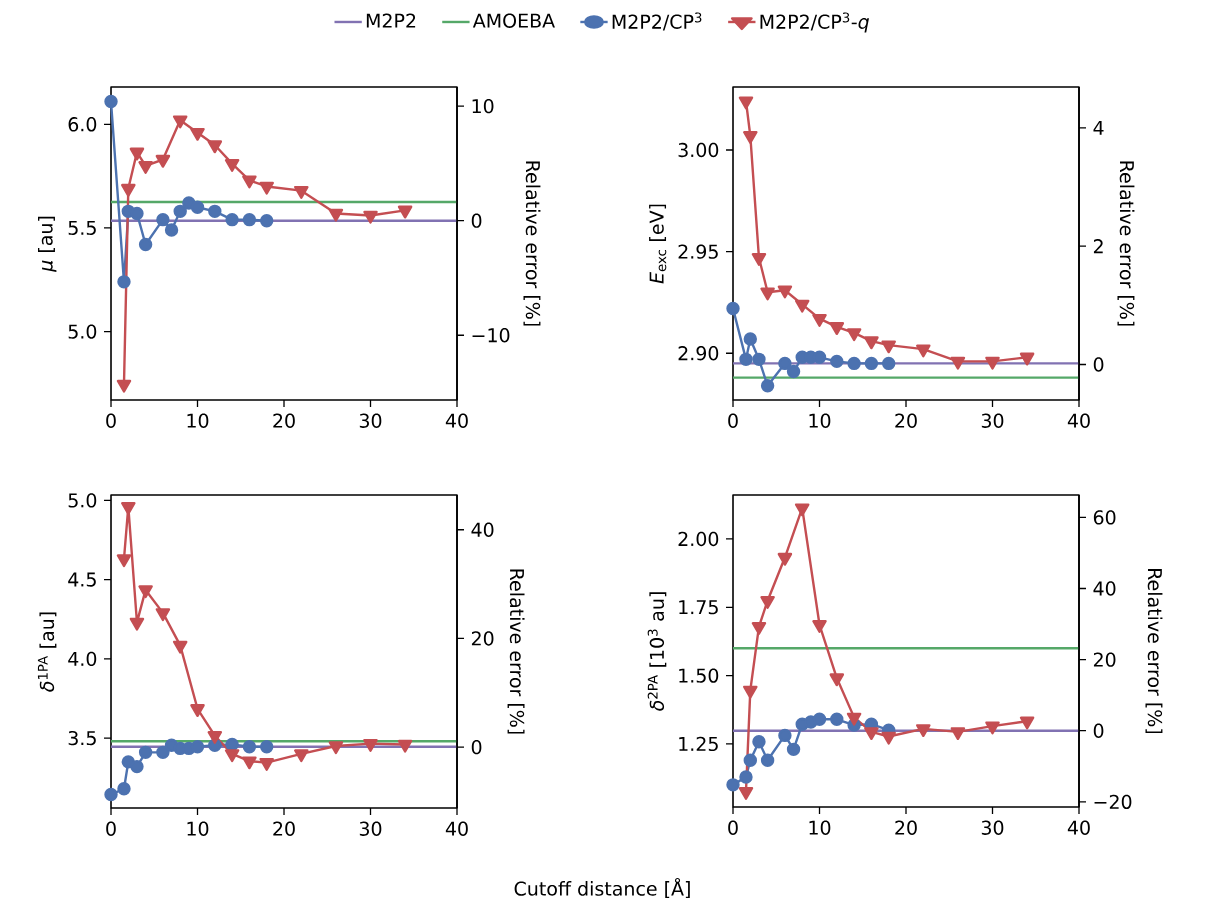 This screenshot has width=1205, height=907. I want to click on y2-tick-label: 2, so click(1098, 246).